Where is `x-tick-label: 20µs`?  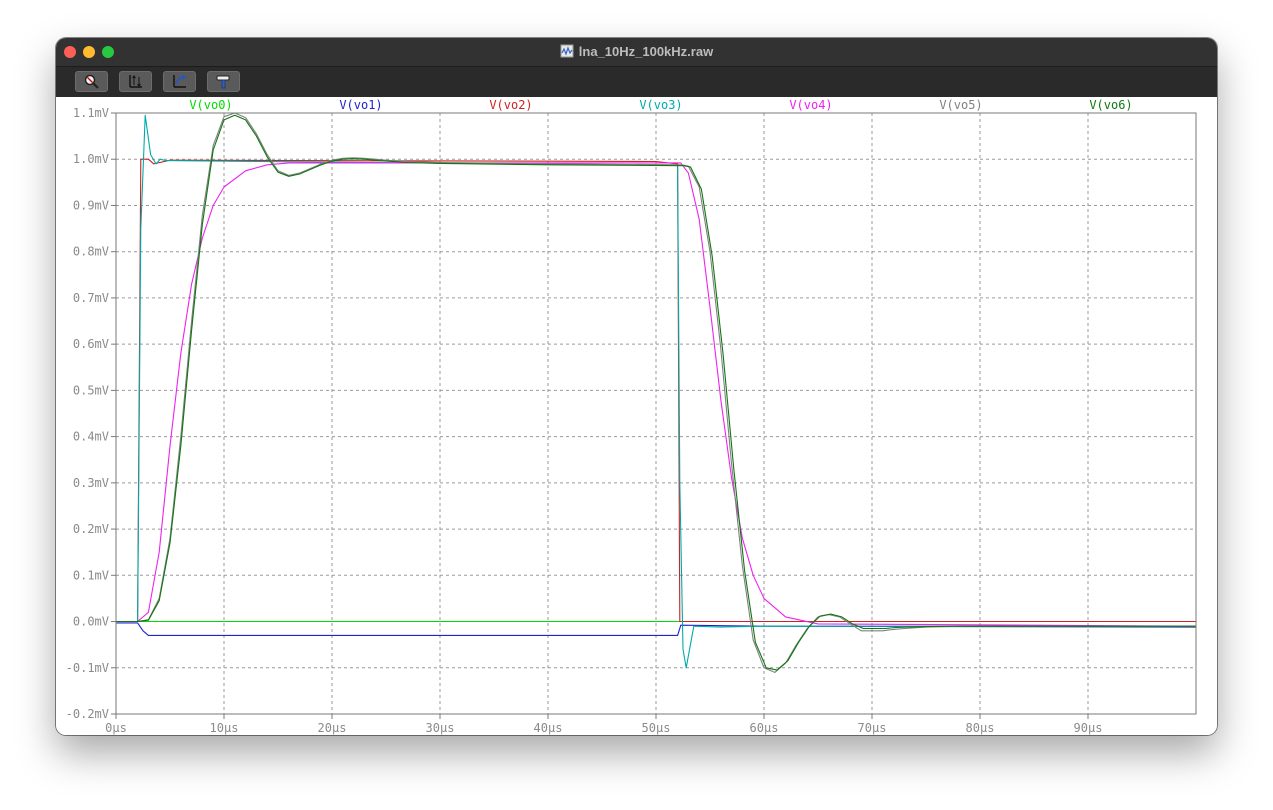
x-tick-label: 20µs is located at coordinates (332, 728).